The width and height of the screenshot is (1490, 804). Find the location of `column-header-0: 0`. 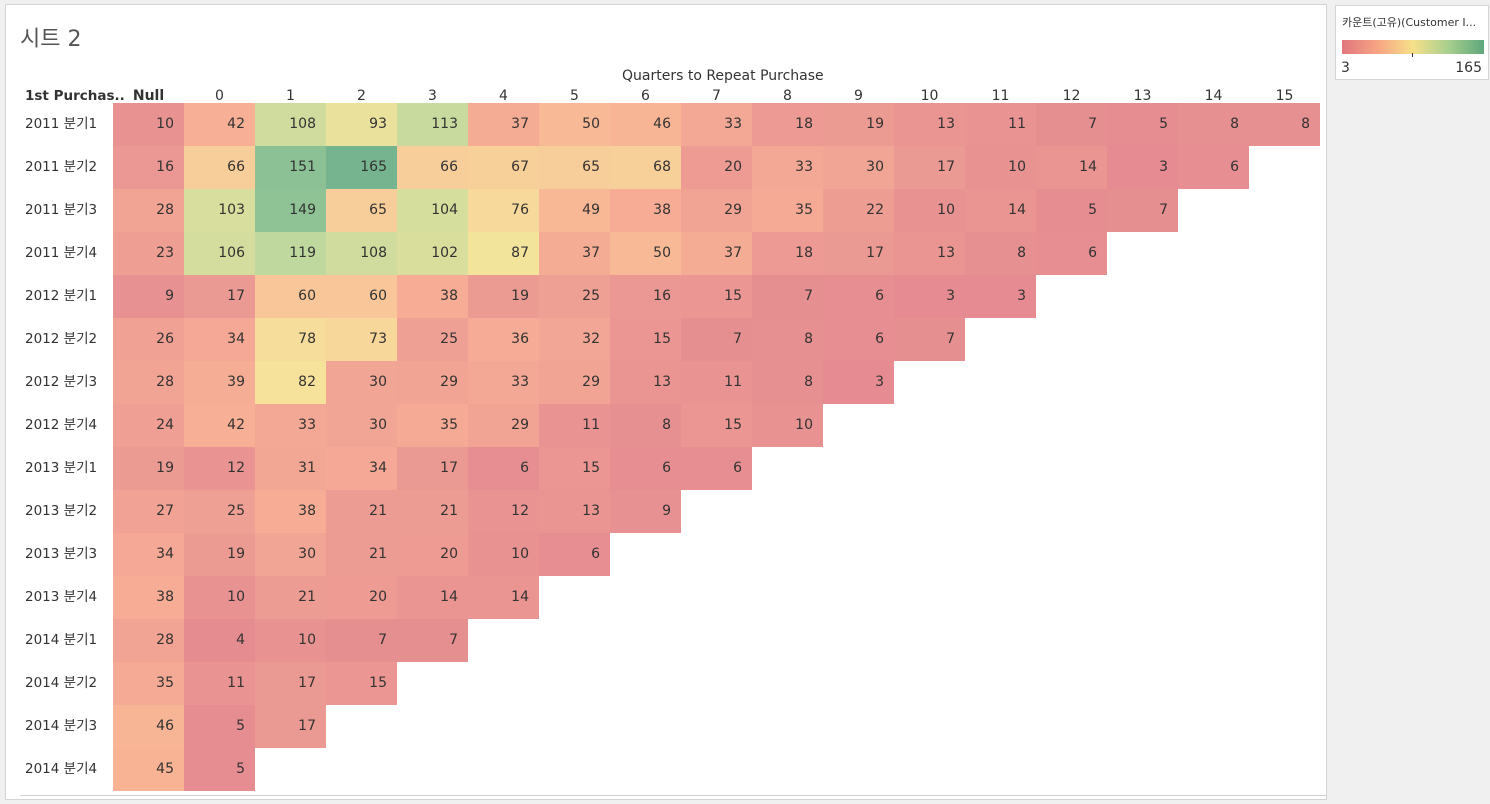

column-header-0: 0 is located at coordinates (219, 96).